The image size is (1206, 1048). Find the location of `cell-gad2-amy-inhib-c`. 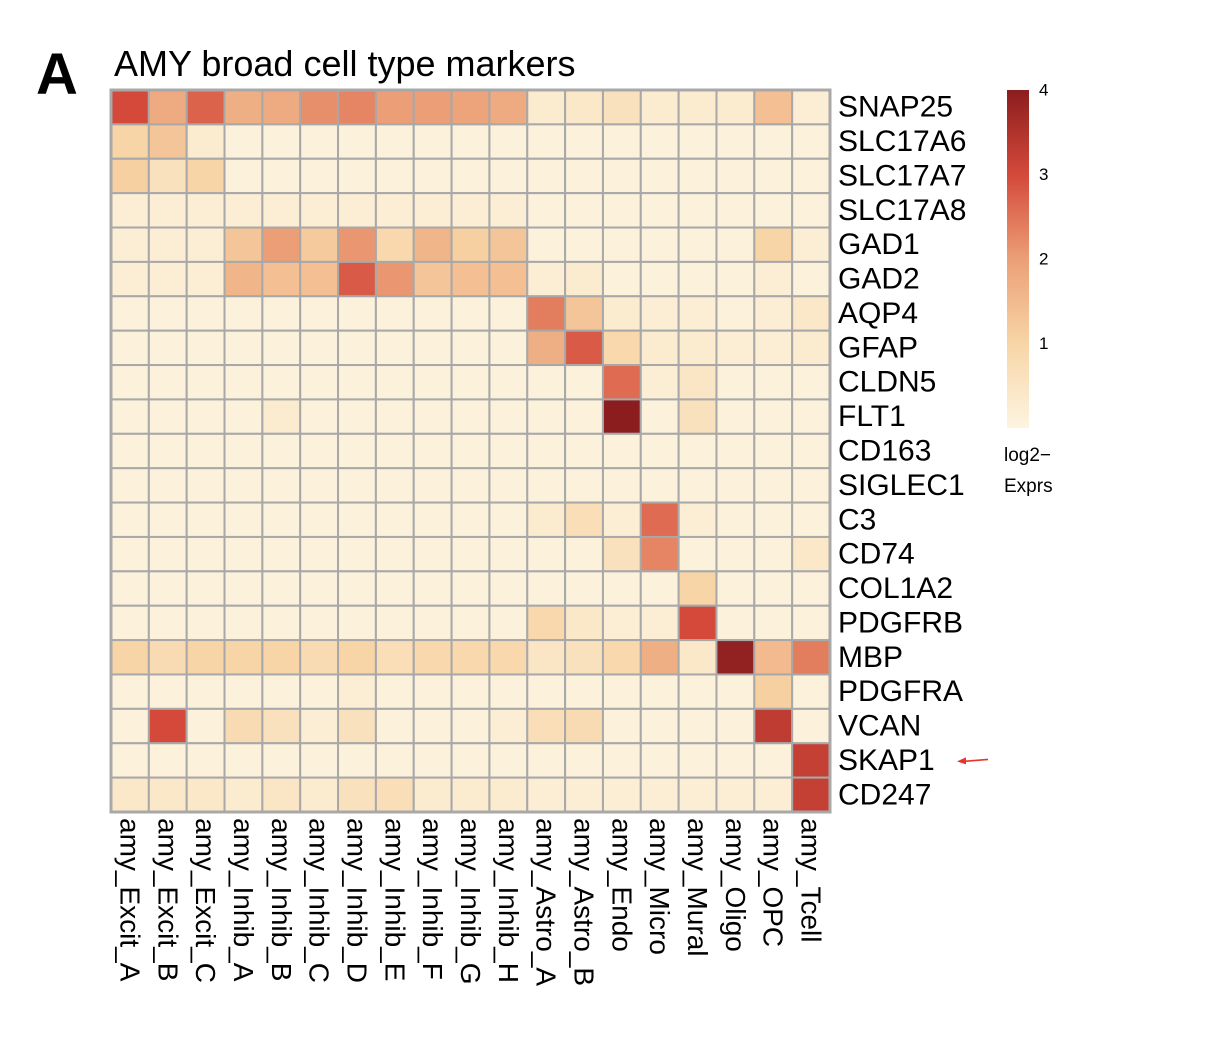

cell-gad2-amy-inhib-c is located at coordinates (319, 279).